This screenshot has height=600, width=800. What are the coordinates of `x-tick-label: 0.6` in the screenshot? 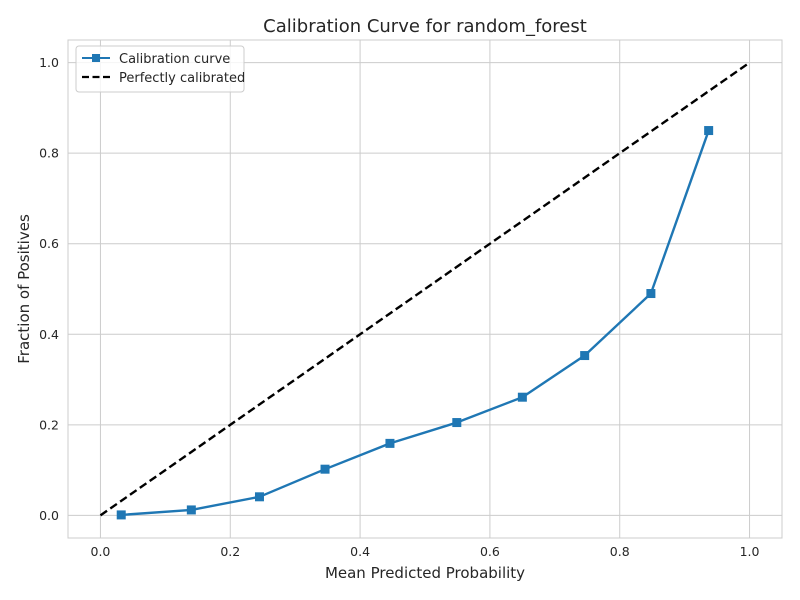 It's located at (490, 551).